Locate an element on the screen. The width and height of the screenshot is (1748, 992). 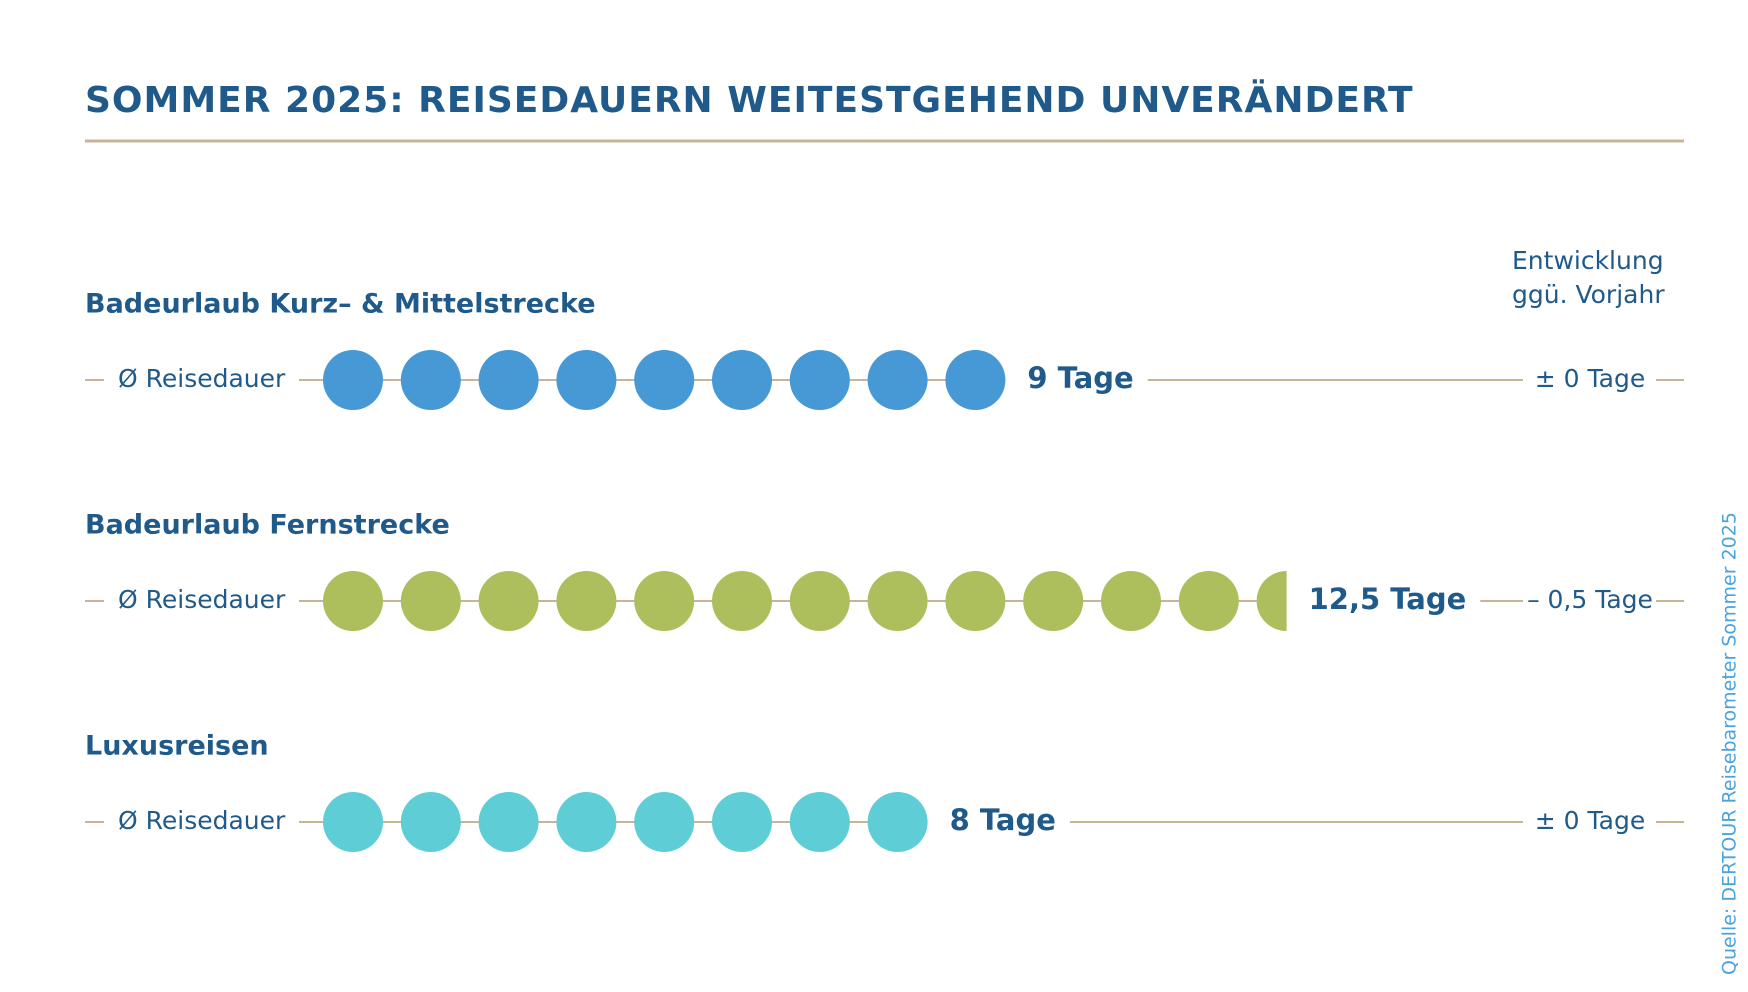
change-label: – 0,5 Tage is located at coordinates (1590, 599).